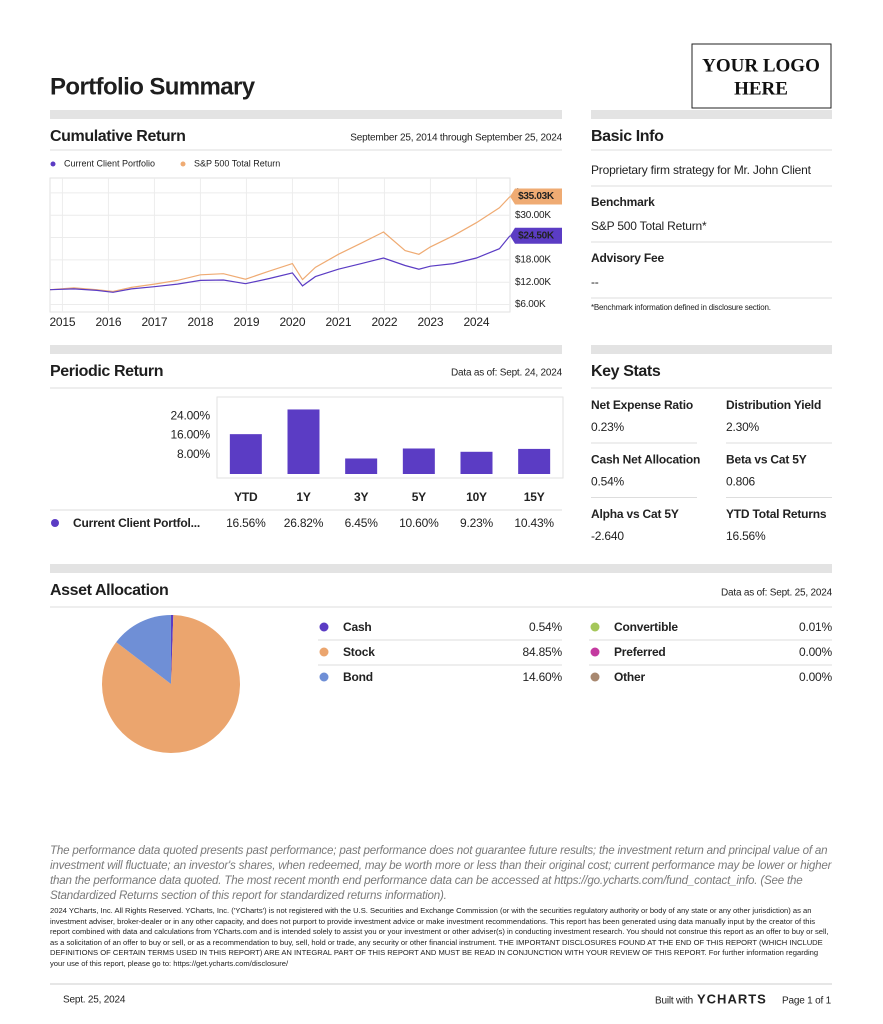 The height and width of the screenshot is (1024, 883). Describe the element at coordinates (304, 523) in the screenshot. I see `value-label: 26.82%` at that location.